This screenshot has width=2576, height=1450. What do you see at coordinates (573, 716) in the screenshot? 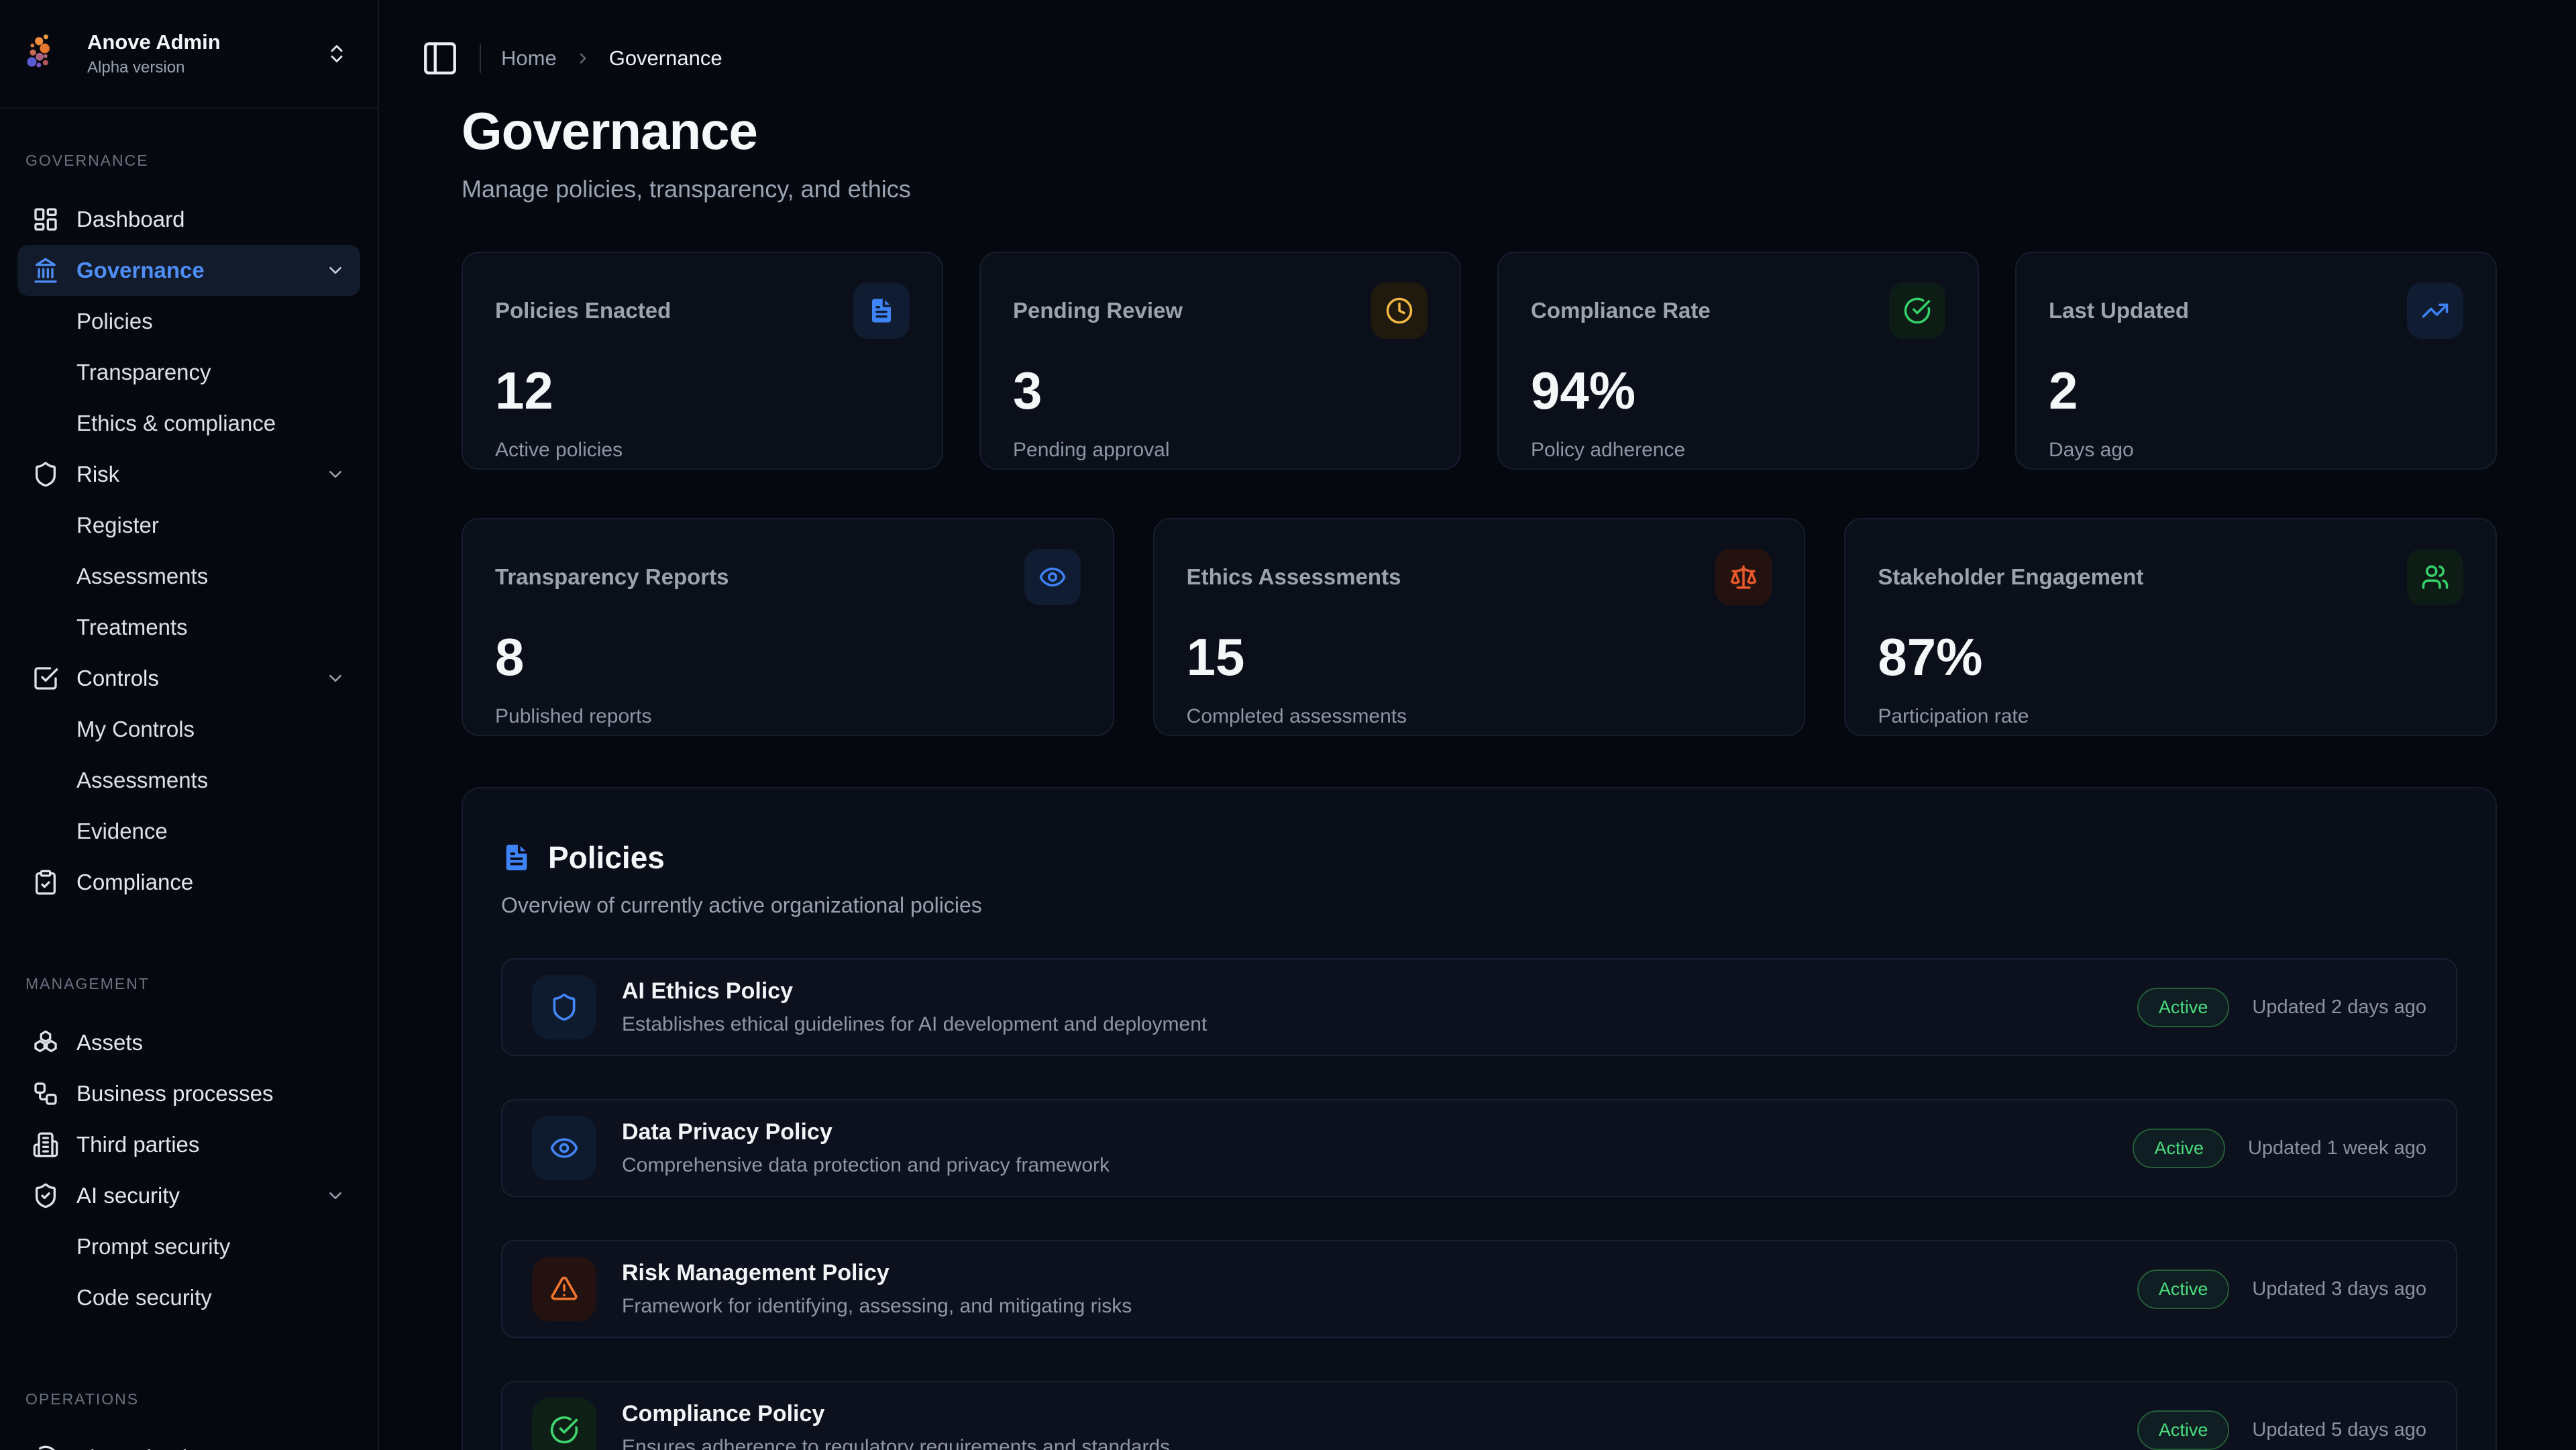
I see `metric-caption: Published reports` at bounding box center [573, 716].